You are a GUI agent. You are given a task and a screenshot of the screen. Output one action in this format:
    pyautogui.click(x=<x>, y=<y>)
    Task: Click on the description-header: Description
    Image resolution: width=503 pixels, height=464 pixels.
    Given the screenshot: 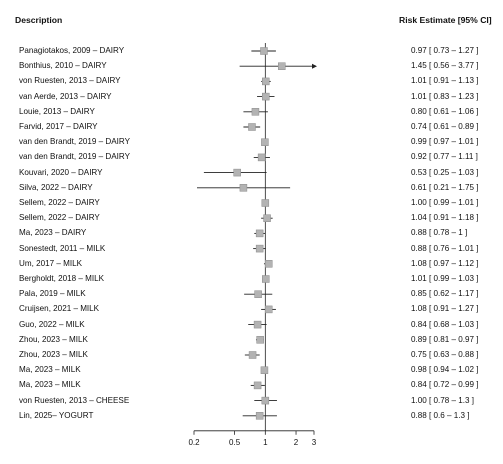 What is the action you would take?
    pyautogui.click(x=39, y=20)
    